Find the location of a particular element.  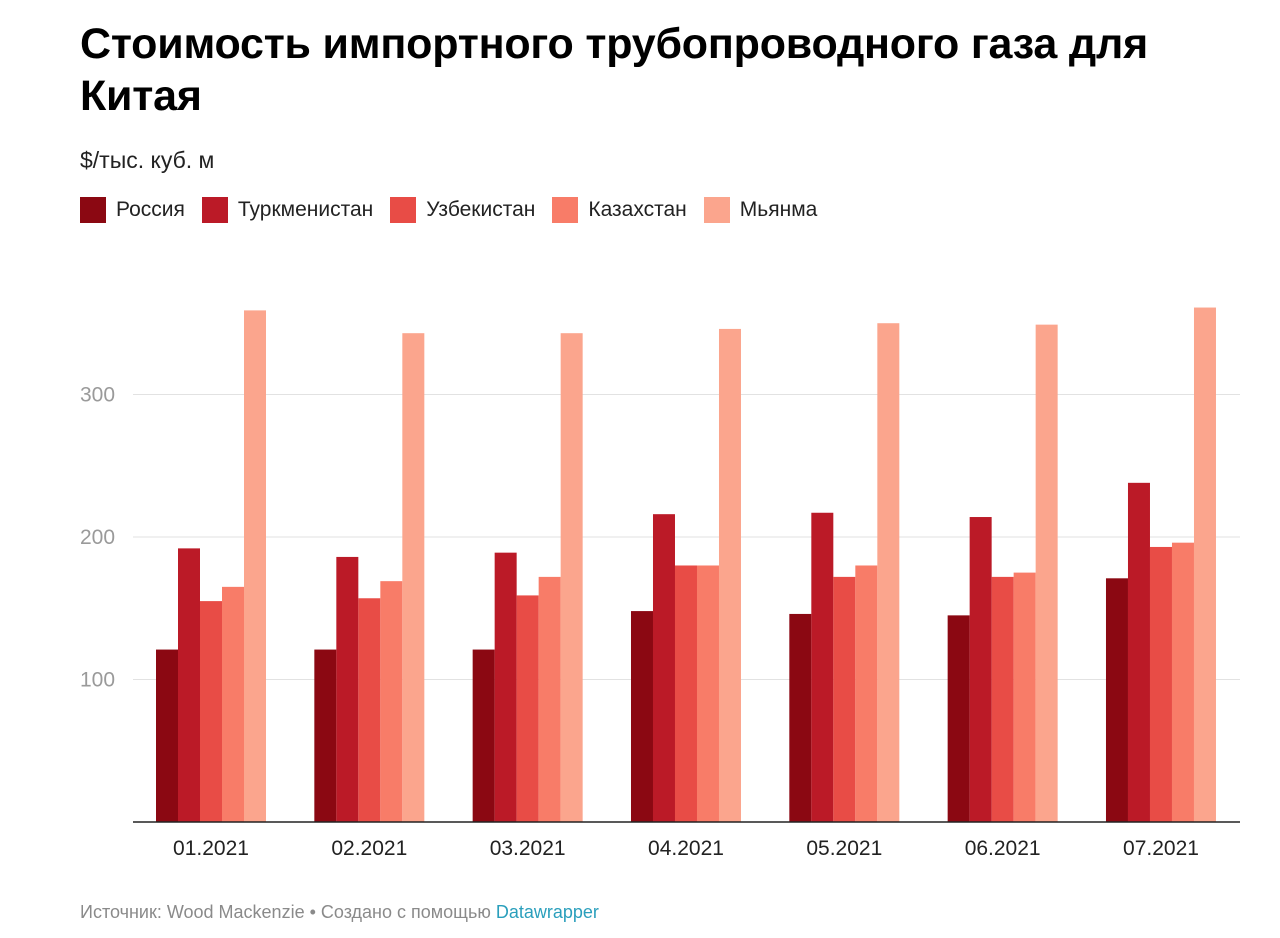

x-tick-label: 07.2021 is located at coordinates (1161, 848).